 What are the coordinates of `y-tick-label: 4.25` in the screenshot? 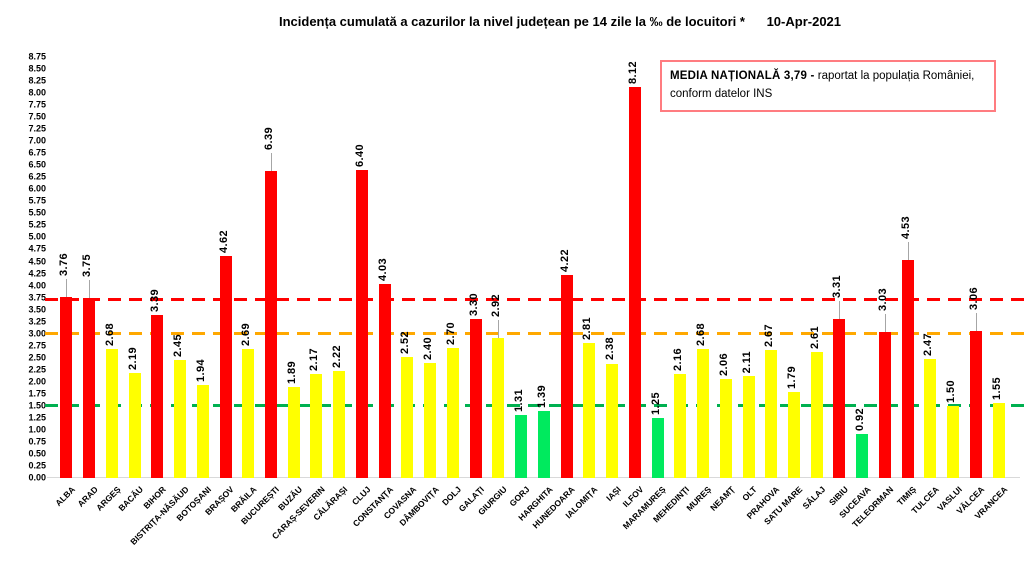 It's located at (37, 273).